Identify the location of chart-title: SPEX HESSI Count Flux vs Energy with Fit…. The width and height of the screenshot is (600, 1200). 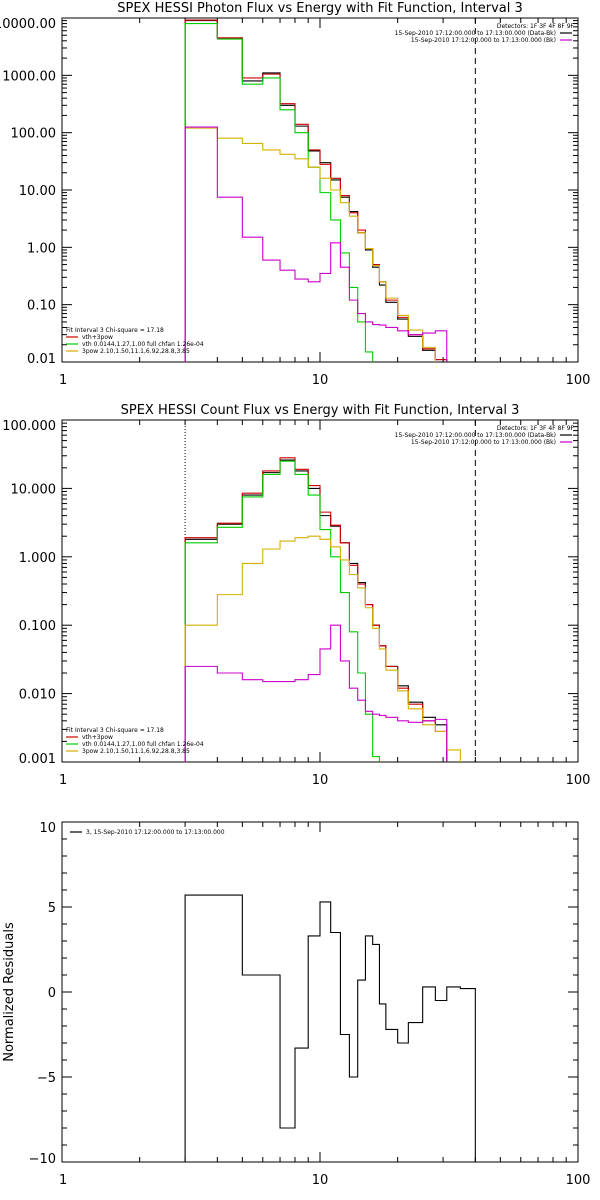
(320, 410).